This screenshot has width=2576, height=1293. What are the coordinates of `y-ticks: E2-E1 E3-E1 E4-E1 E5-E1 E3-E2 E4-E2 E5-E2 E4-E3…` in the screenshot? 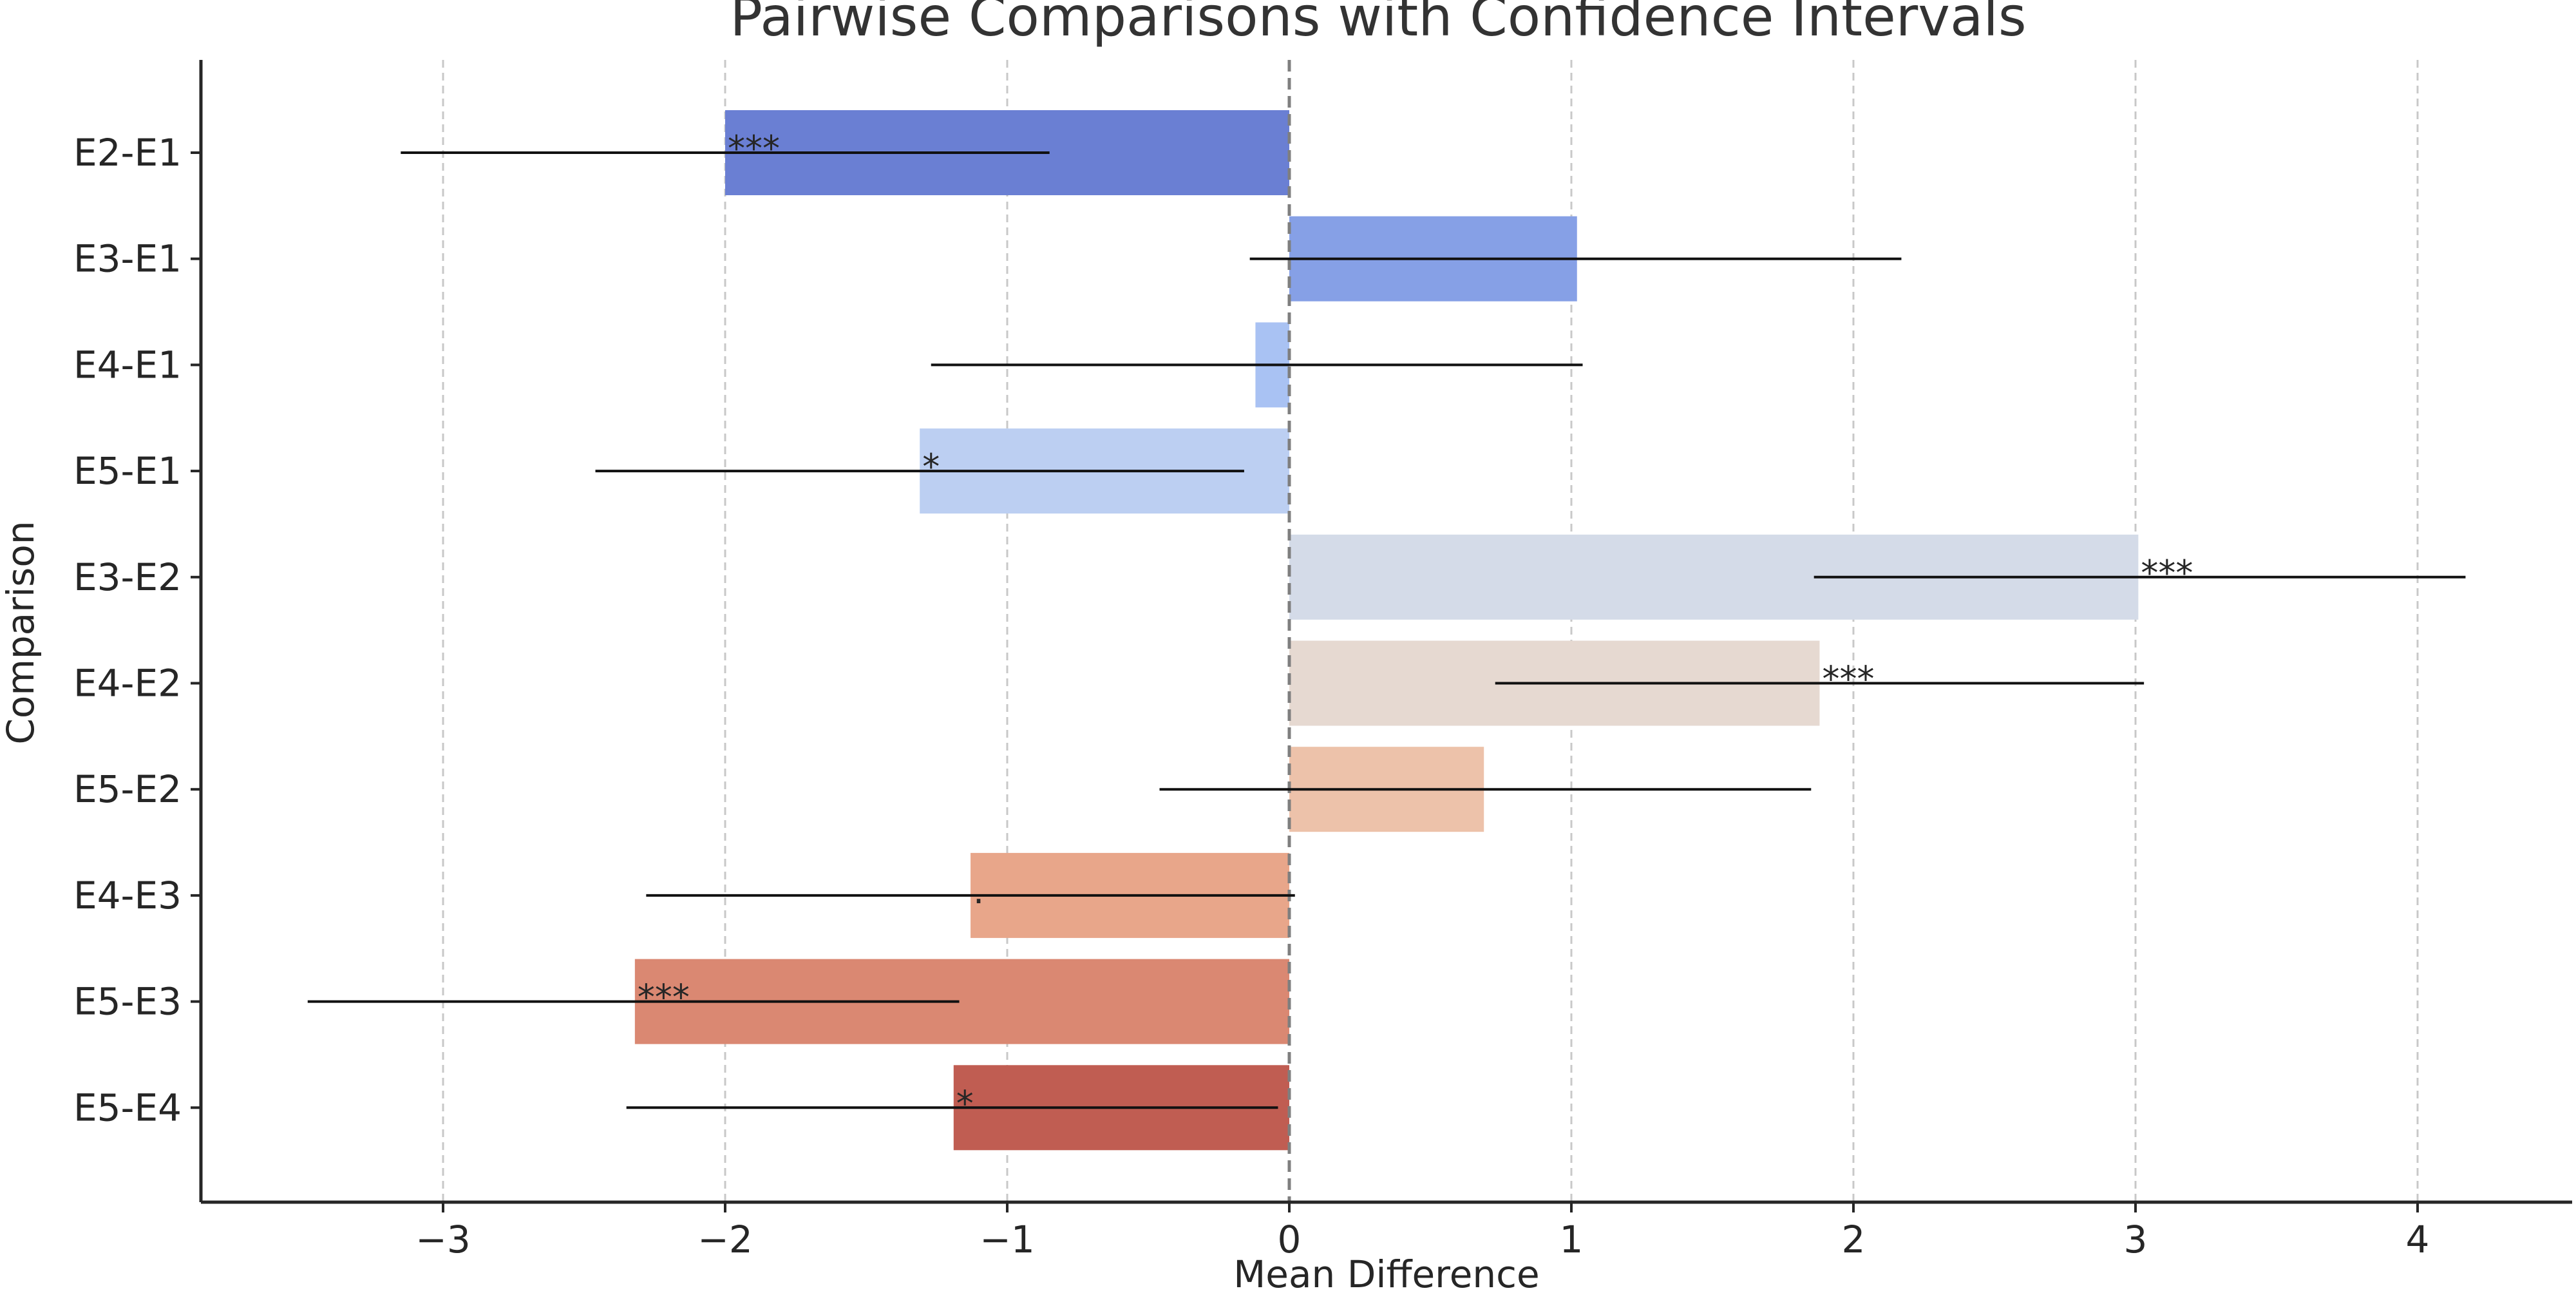 It's located at (137, 630).